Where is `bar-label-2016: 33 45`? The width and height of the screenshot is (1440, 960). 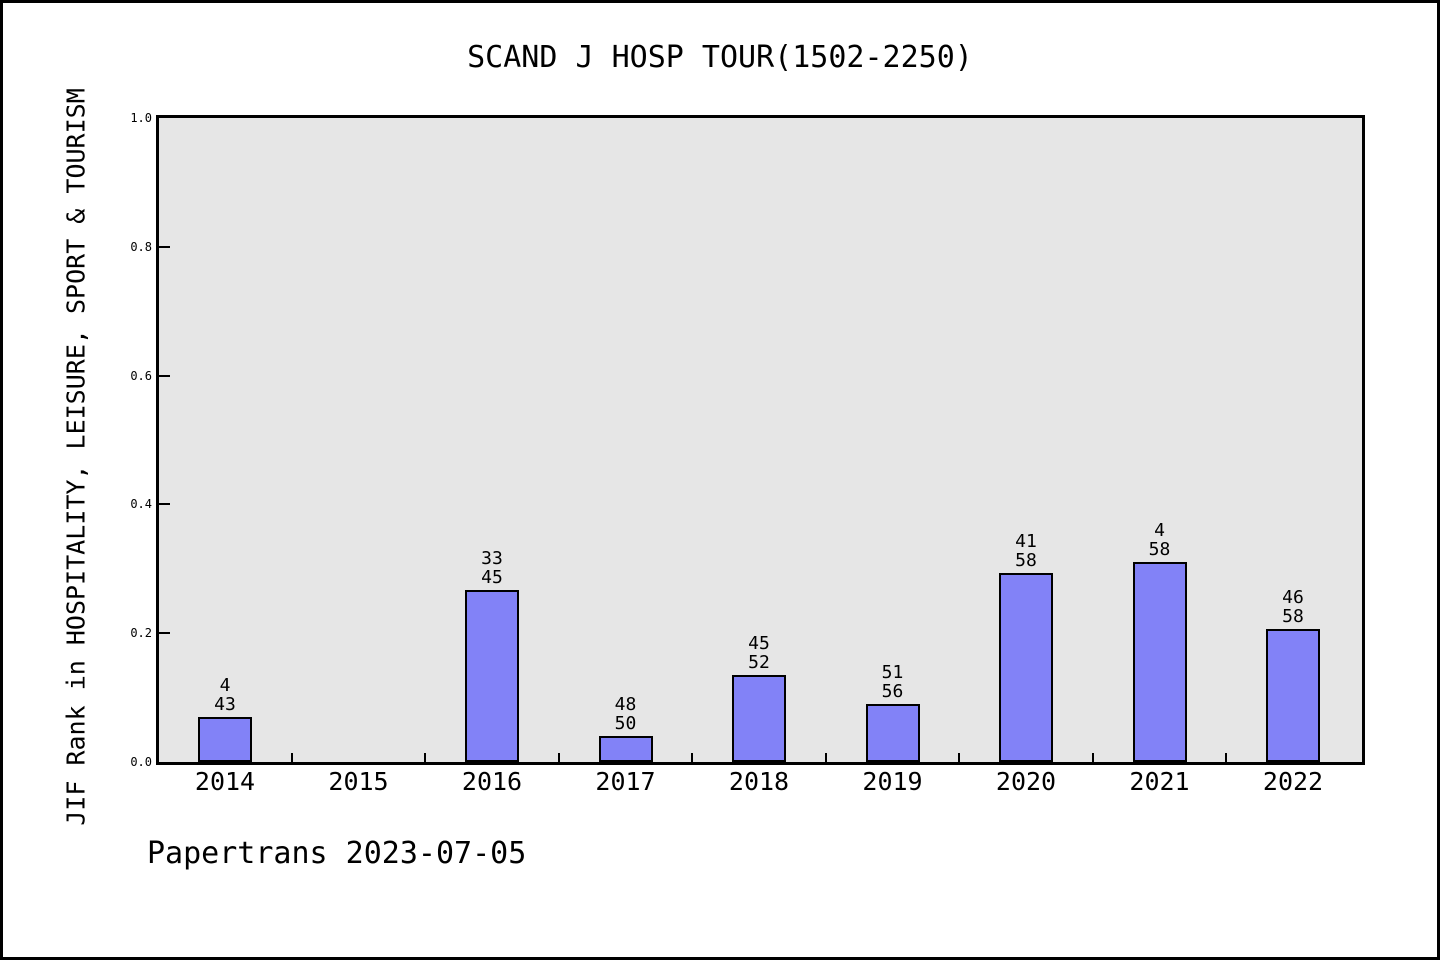
bar-label-2016: 33 45 is located at coordinates (492, 568).